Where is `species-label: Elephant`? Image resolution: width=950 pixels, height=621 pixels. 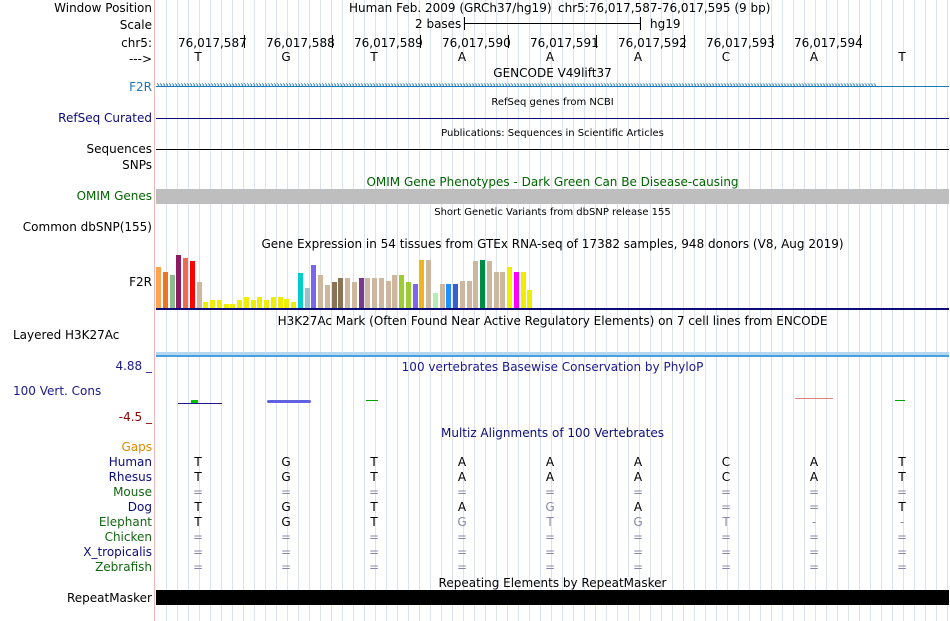 species-label: Elephant is located at coordinates (125, 522).